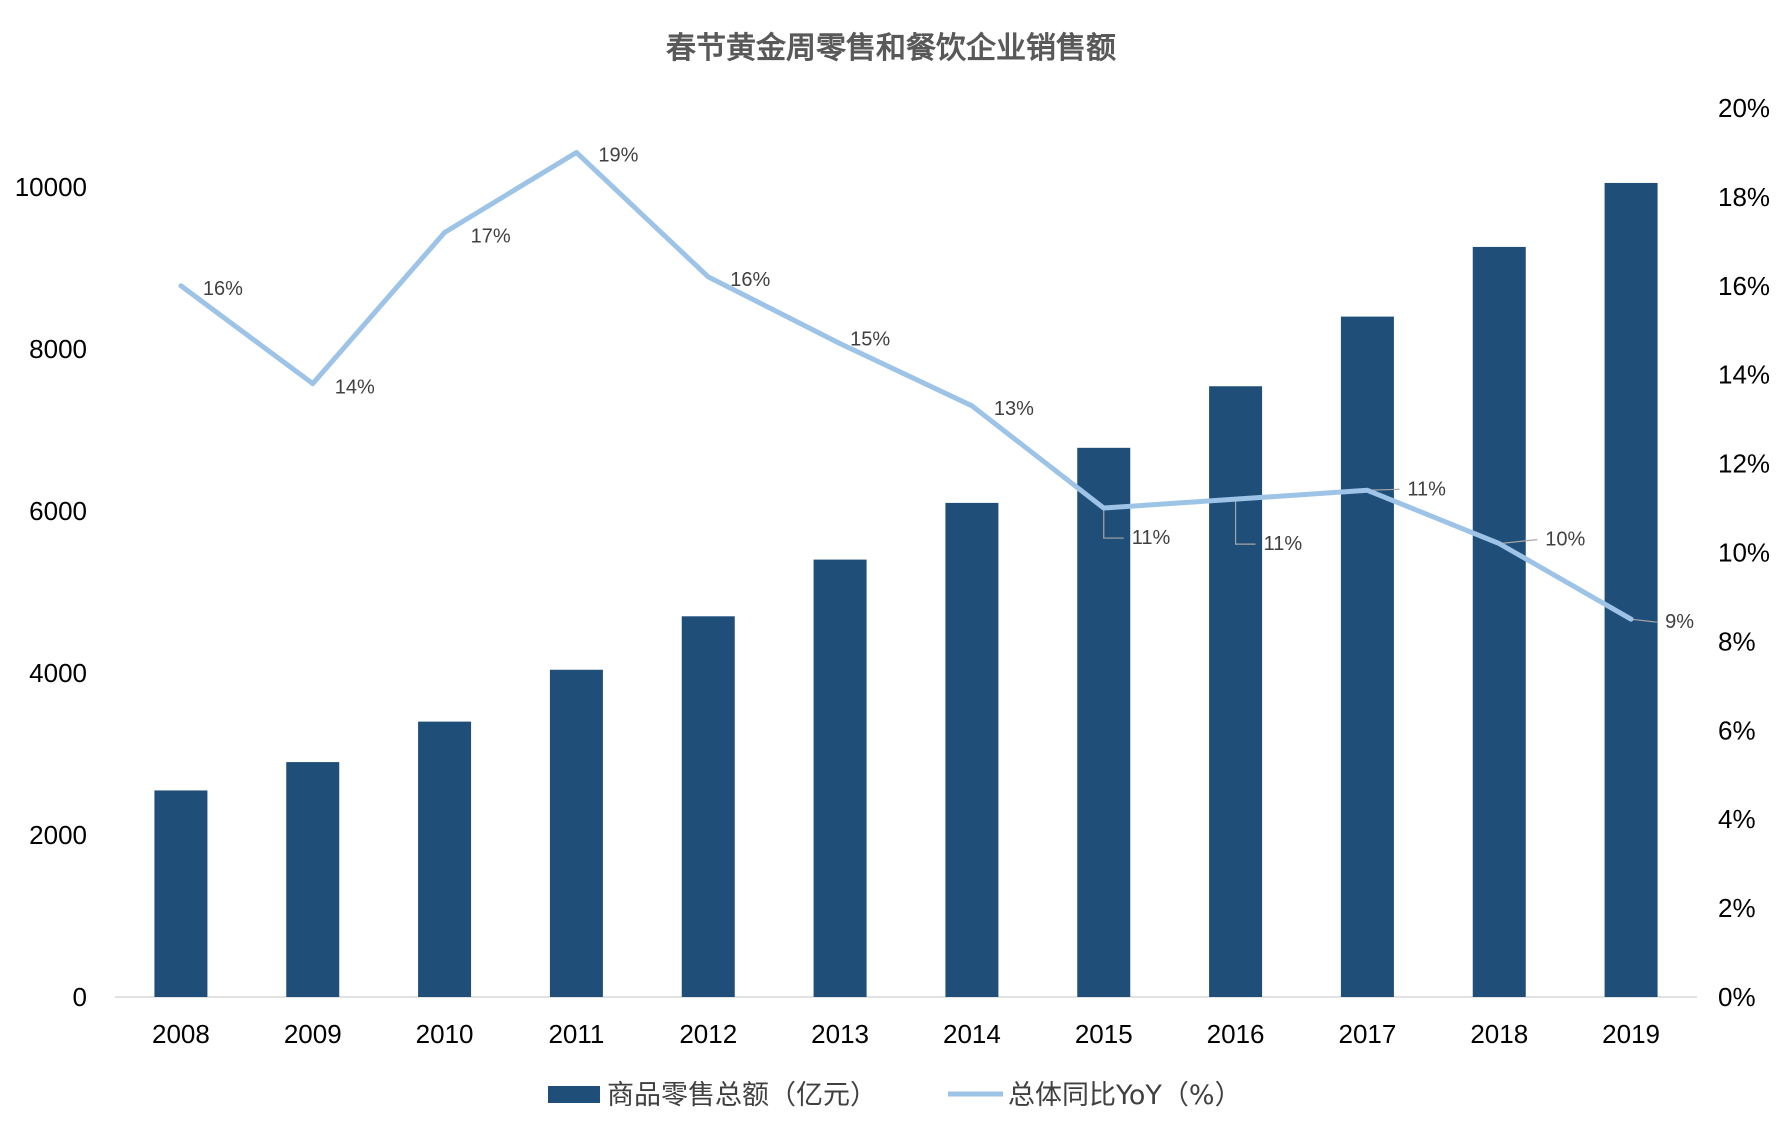 The height and width of the screenshot is (1126, 1782). Describe the element at coordinates (1283, 544) in the screenshot. I see `data-label-2016: 11%` at that location.